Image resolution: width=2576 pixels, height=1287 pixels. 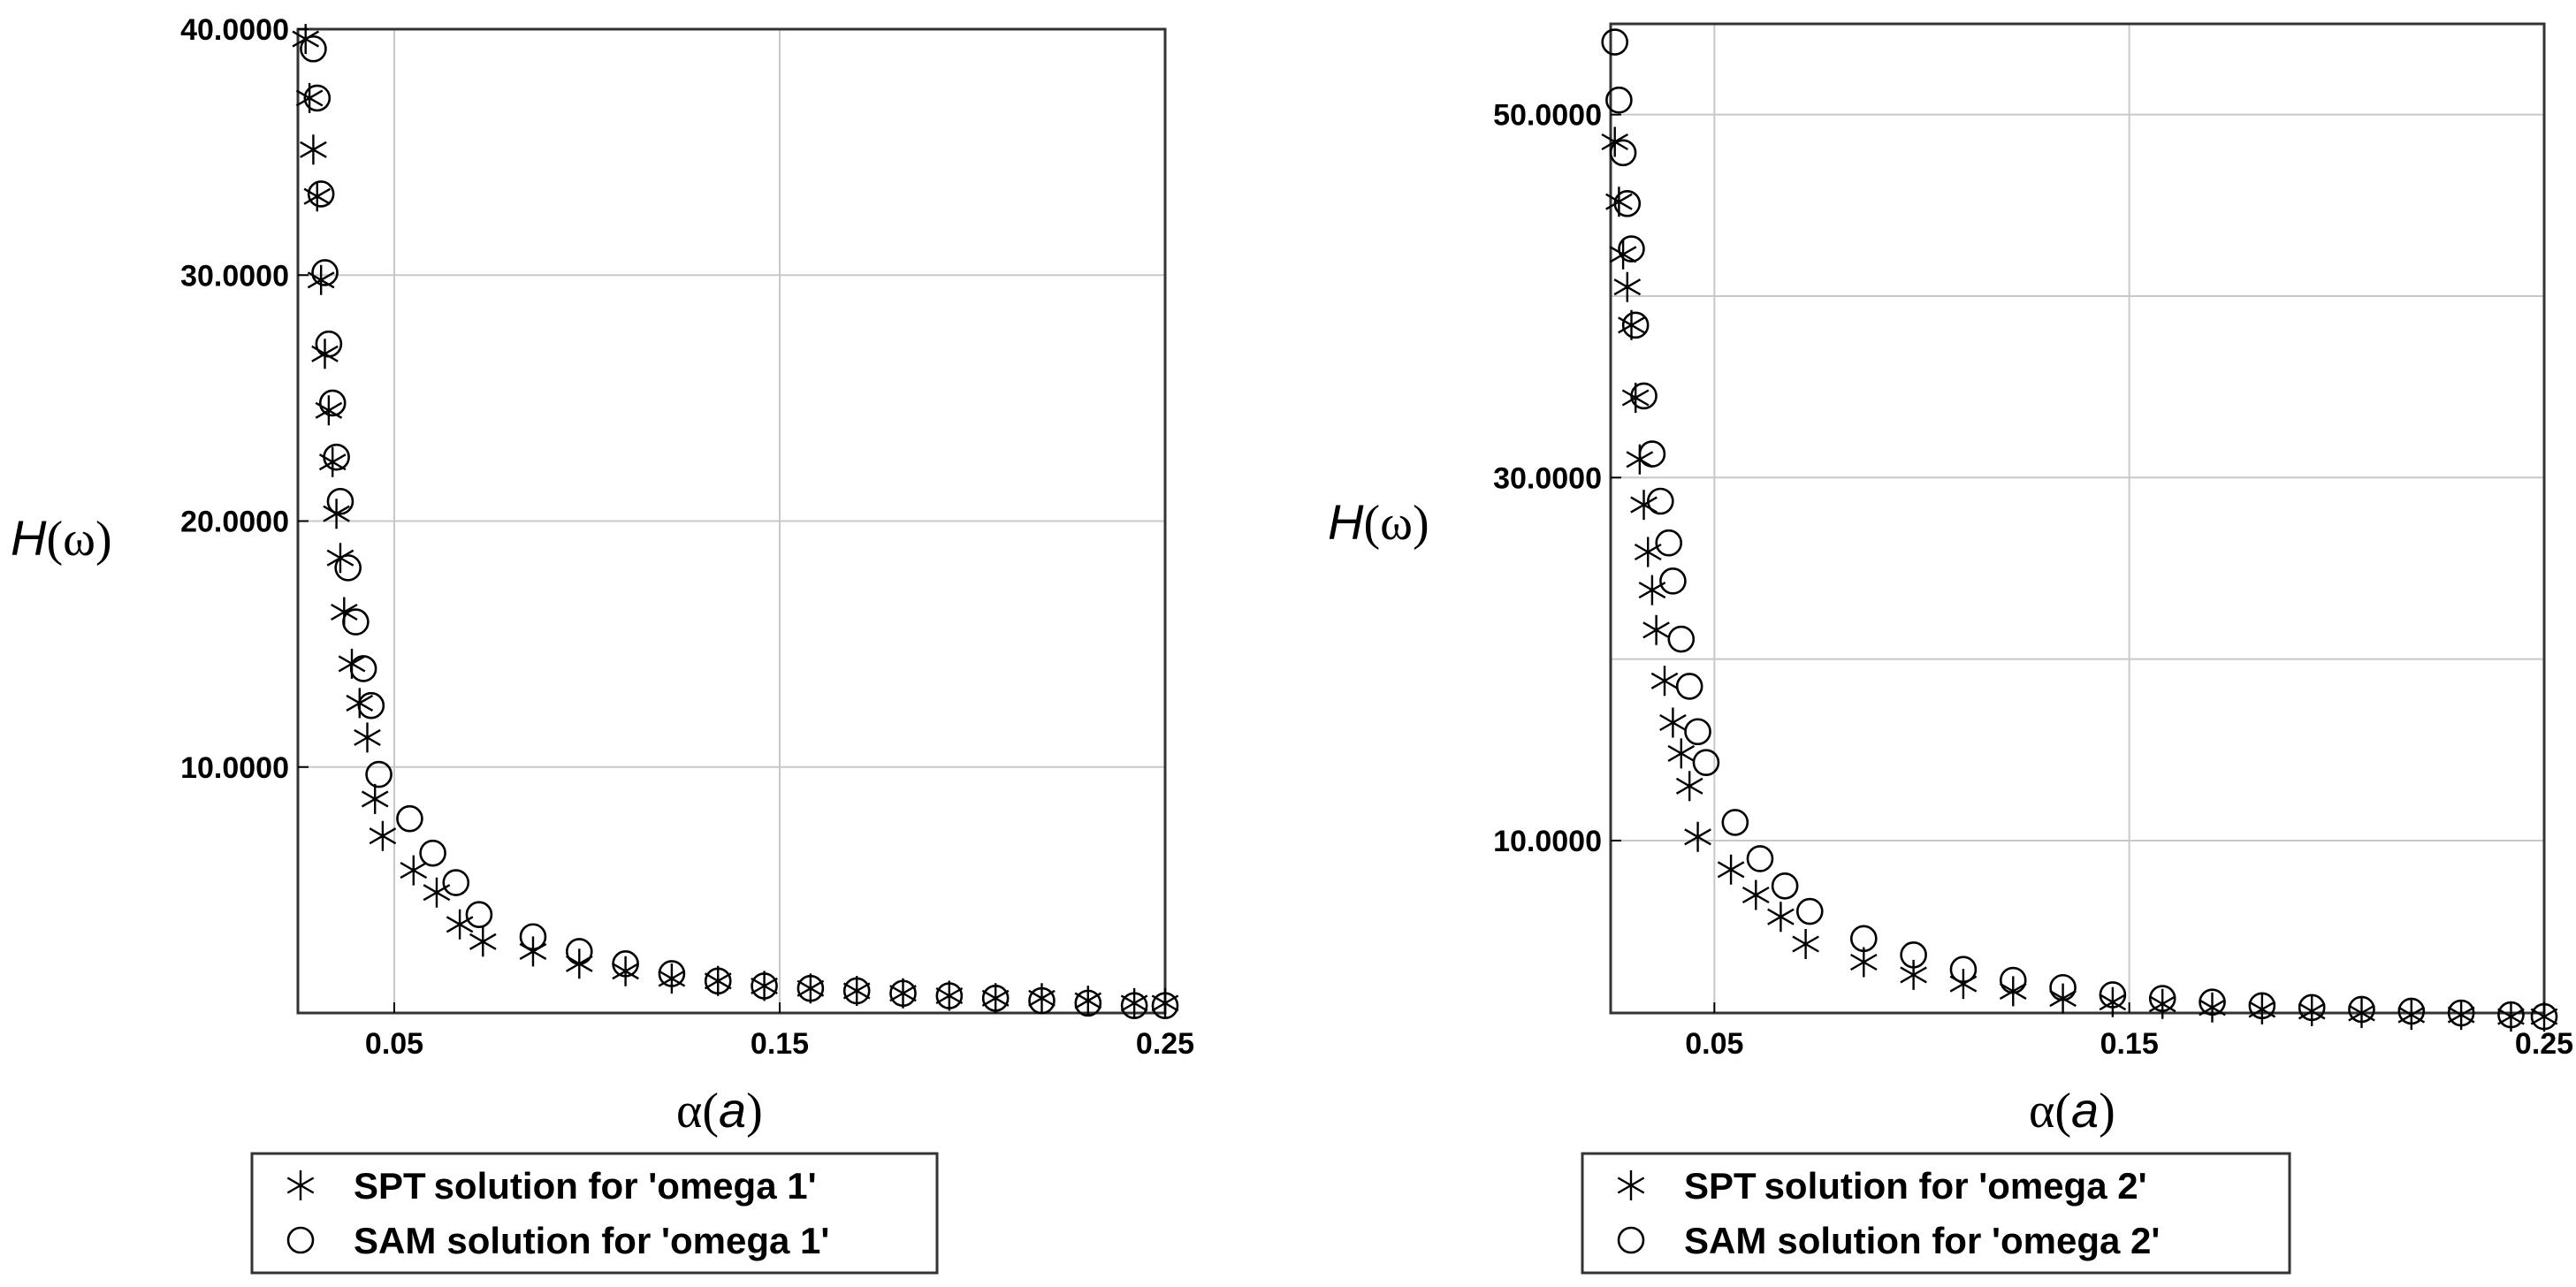 What do you see at coordinates (235, 30) in the screenshot?
I see `y-tick-label: 40.0000` at bounding box center [235, 30].